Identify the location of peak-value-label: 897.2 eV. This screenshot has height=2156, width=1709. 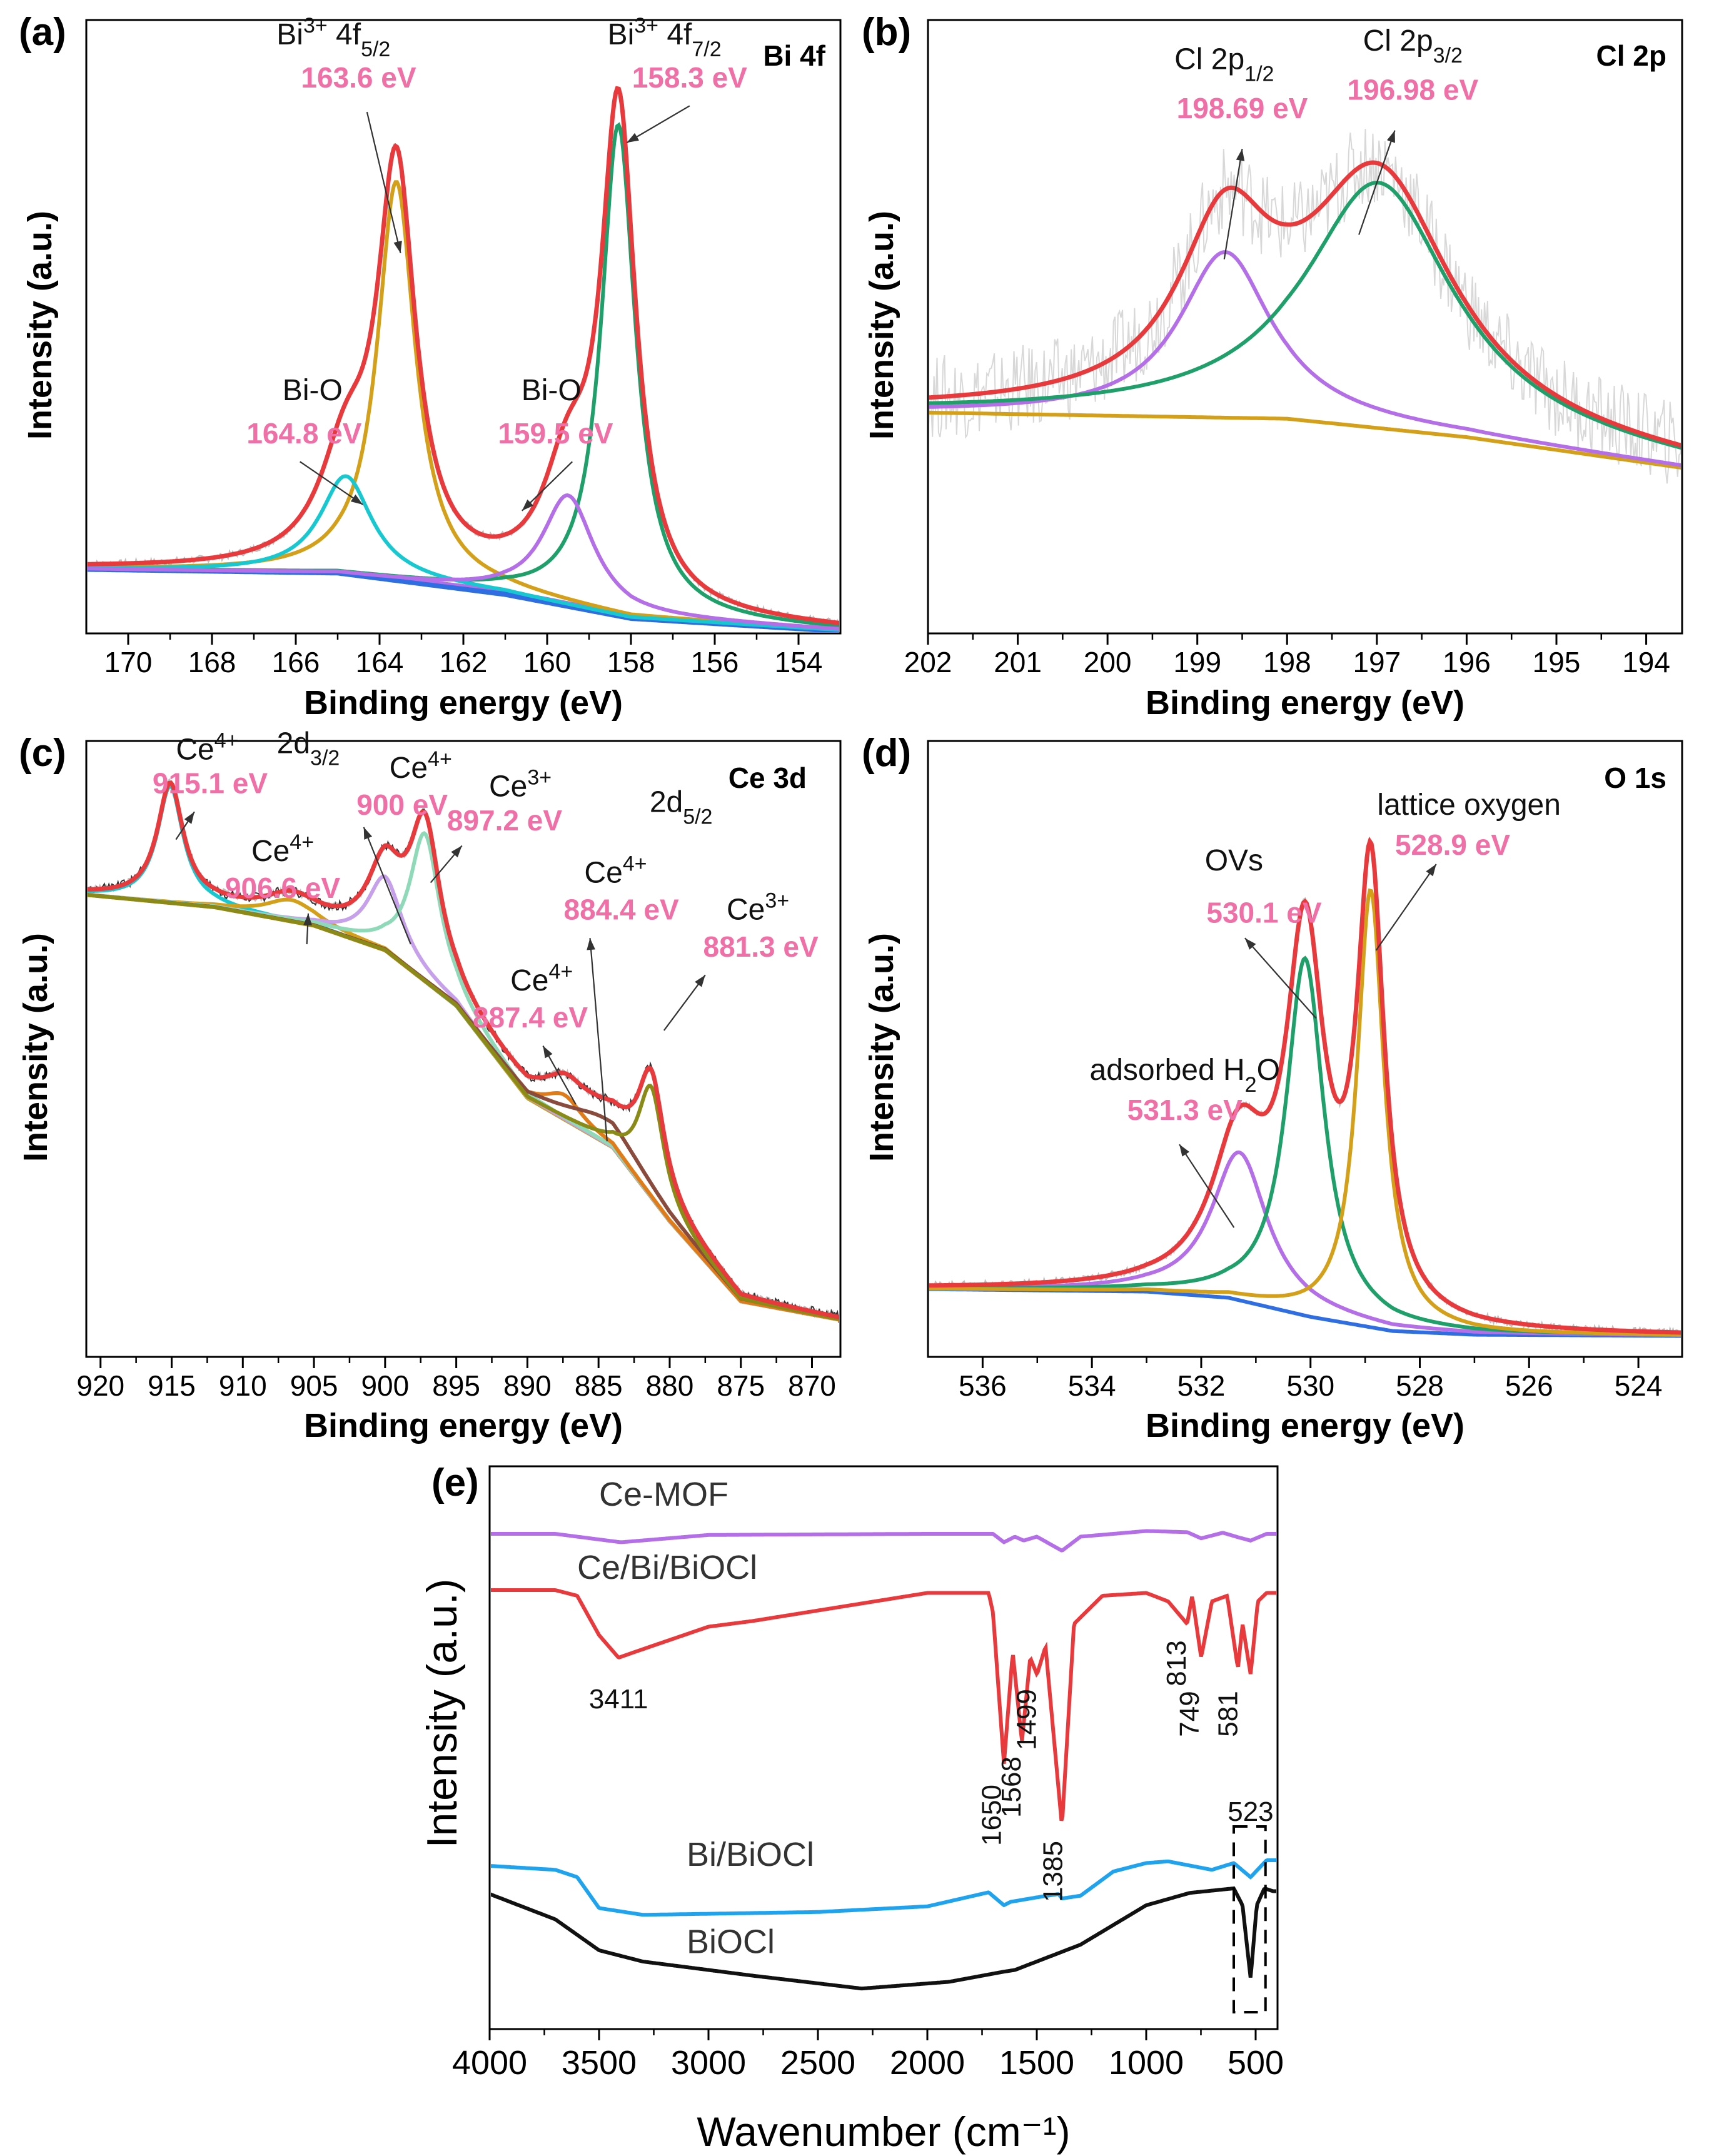
(504, 820).